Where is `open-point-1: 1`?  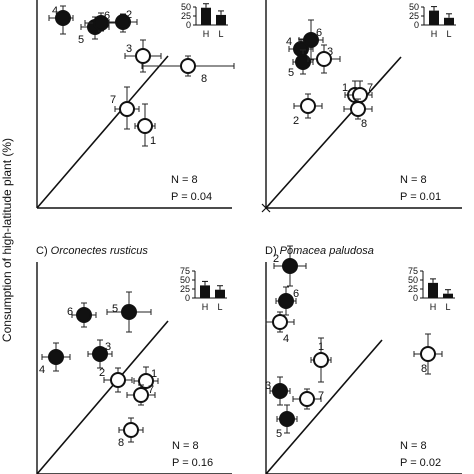 open-point-1: 1 is located at coordinates (321, 360).